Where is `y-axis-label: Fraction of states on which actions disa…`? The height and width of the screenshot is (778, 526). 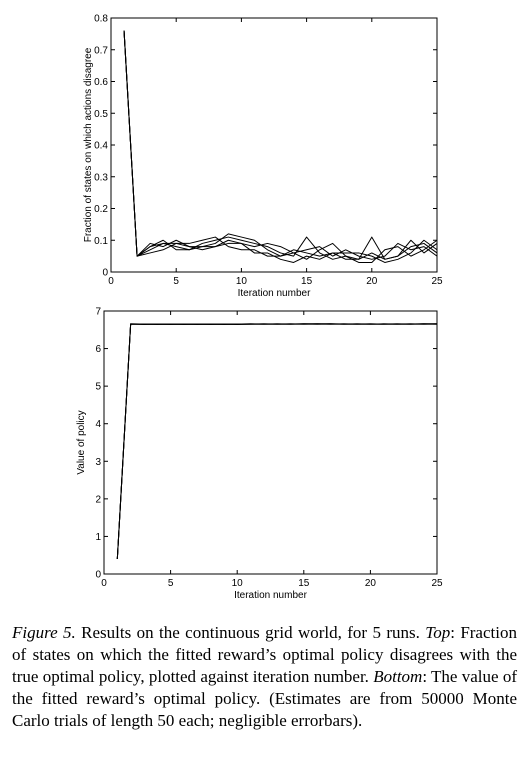
y-axis-label: Fraction of states on which actions disa… is located at coordinates (88, 144).